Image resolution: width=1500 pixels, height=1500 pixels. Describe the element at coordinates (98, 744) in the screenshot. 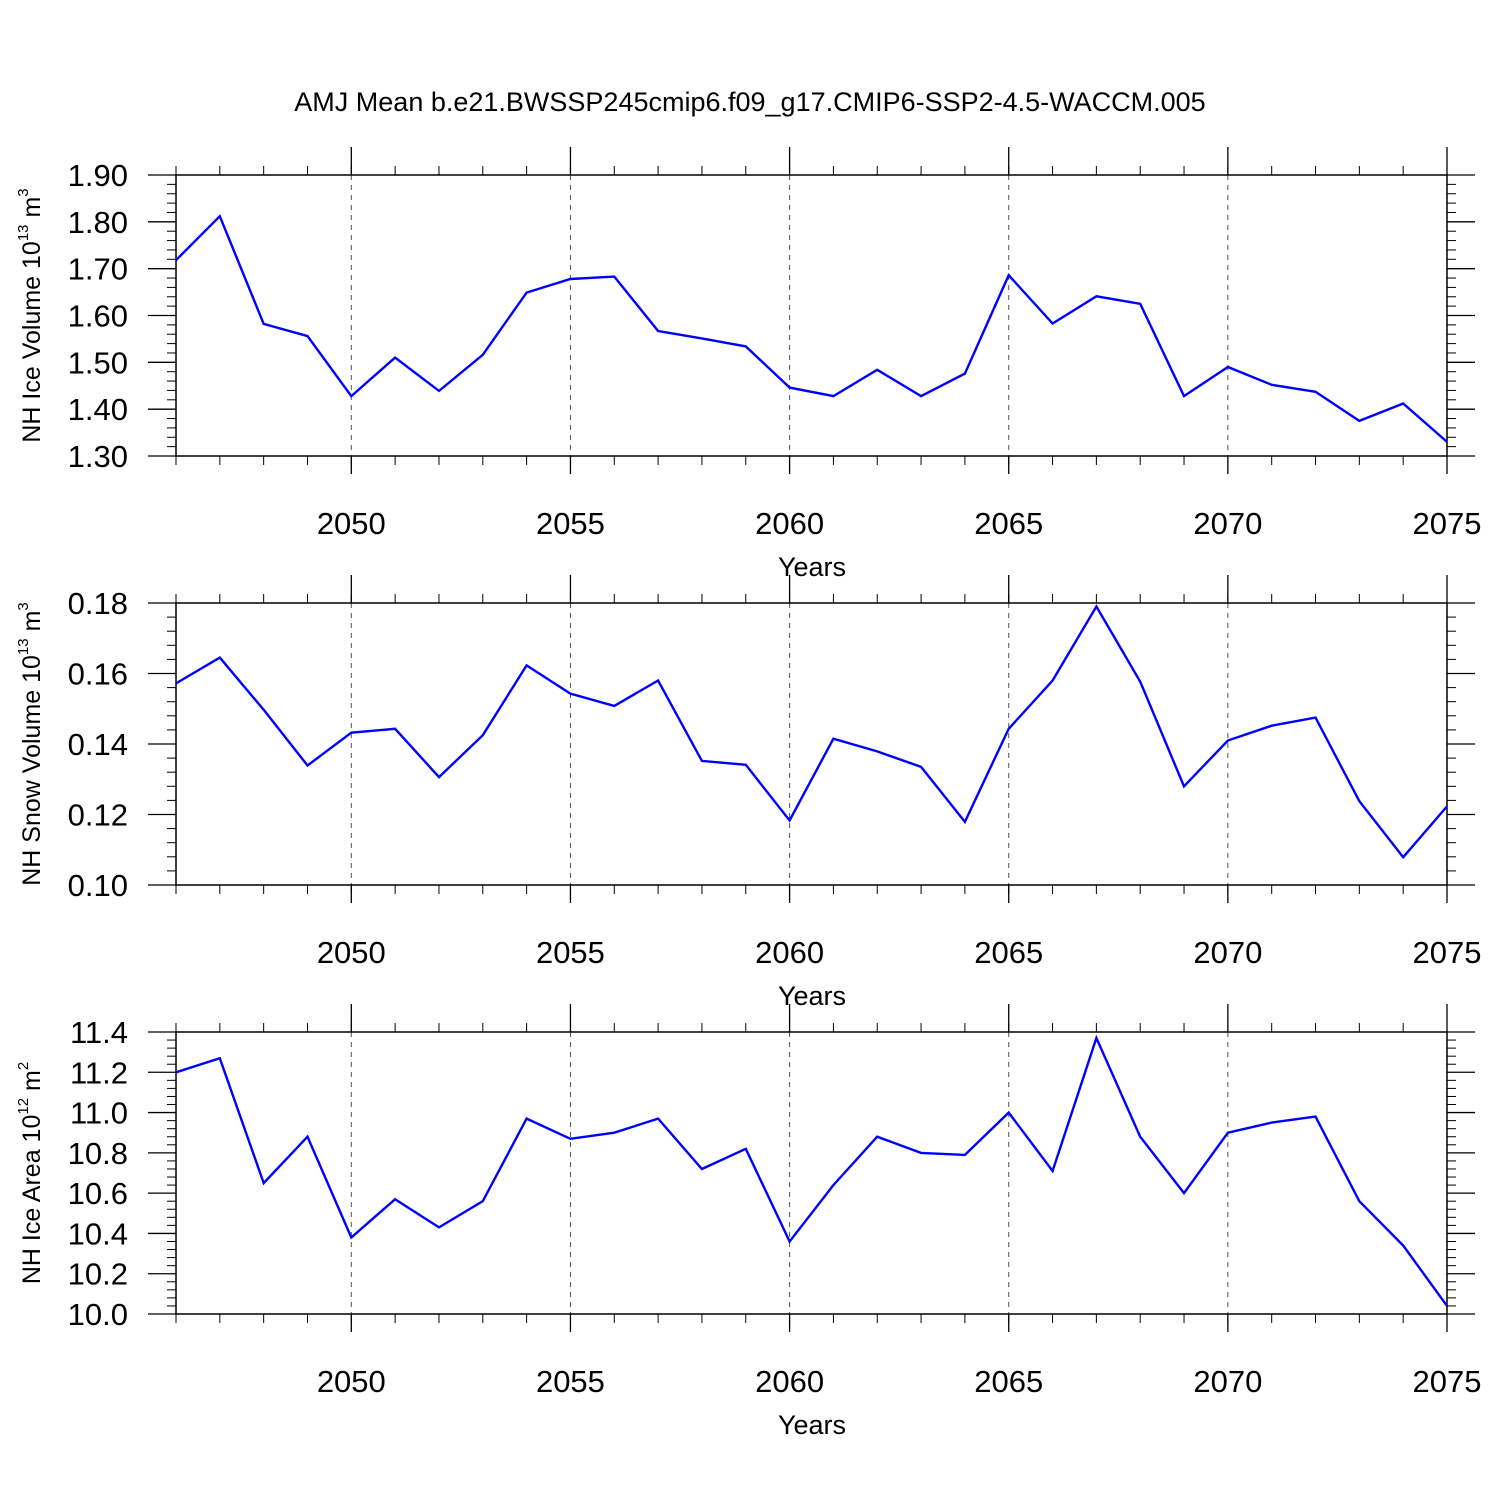

I see `y-tick-label: 0.14` at that location.